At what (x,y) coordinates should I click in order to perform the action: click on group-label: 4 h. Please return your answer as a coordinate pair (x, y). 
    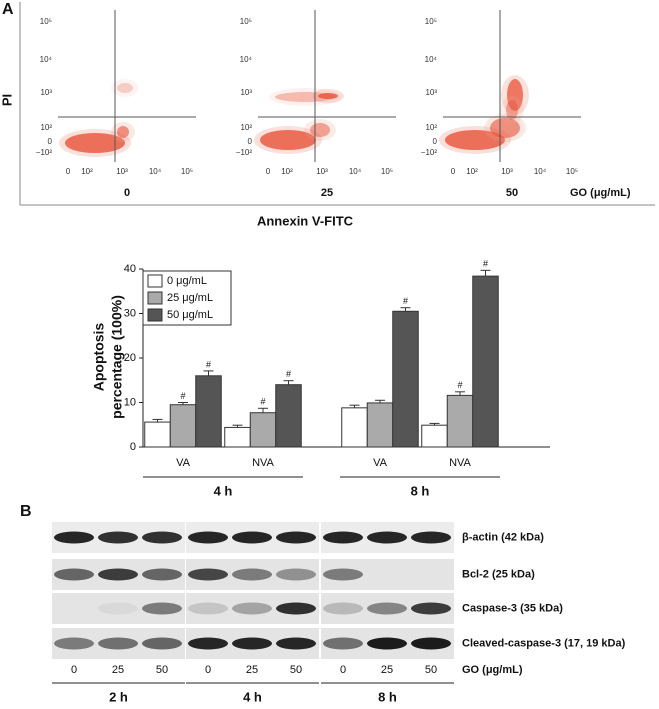
    Looking at the image, I should click on (223, 490).